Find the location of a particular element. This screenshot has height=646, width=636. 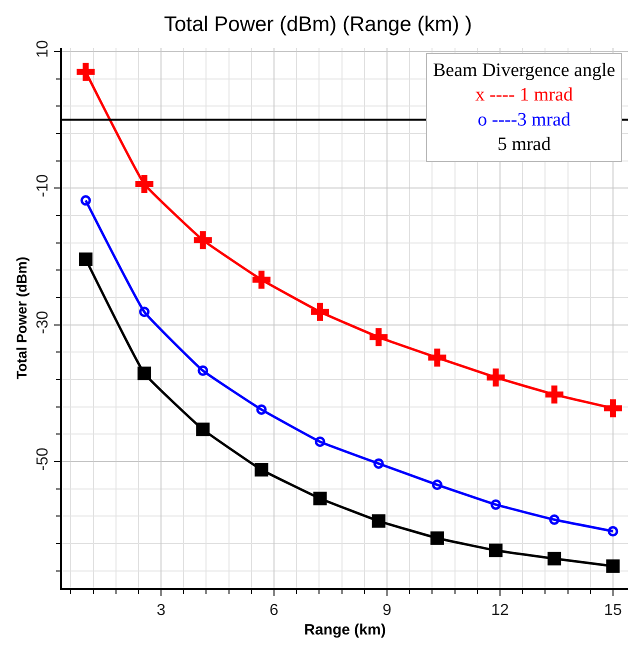

legend-title: Beam Divergence angle is located at coordinates (524, 70).